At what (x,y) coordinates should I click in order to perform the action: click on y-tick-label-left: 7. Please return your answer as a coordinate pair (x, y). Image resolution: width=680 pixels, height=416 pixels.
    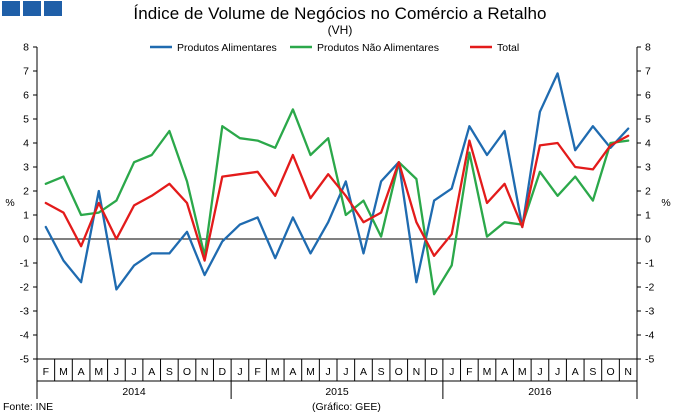
    Looking at the image, I should click on (26, 72).